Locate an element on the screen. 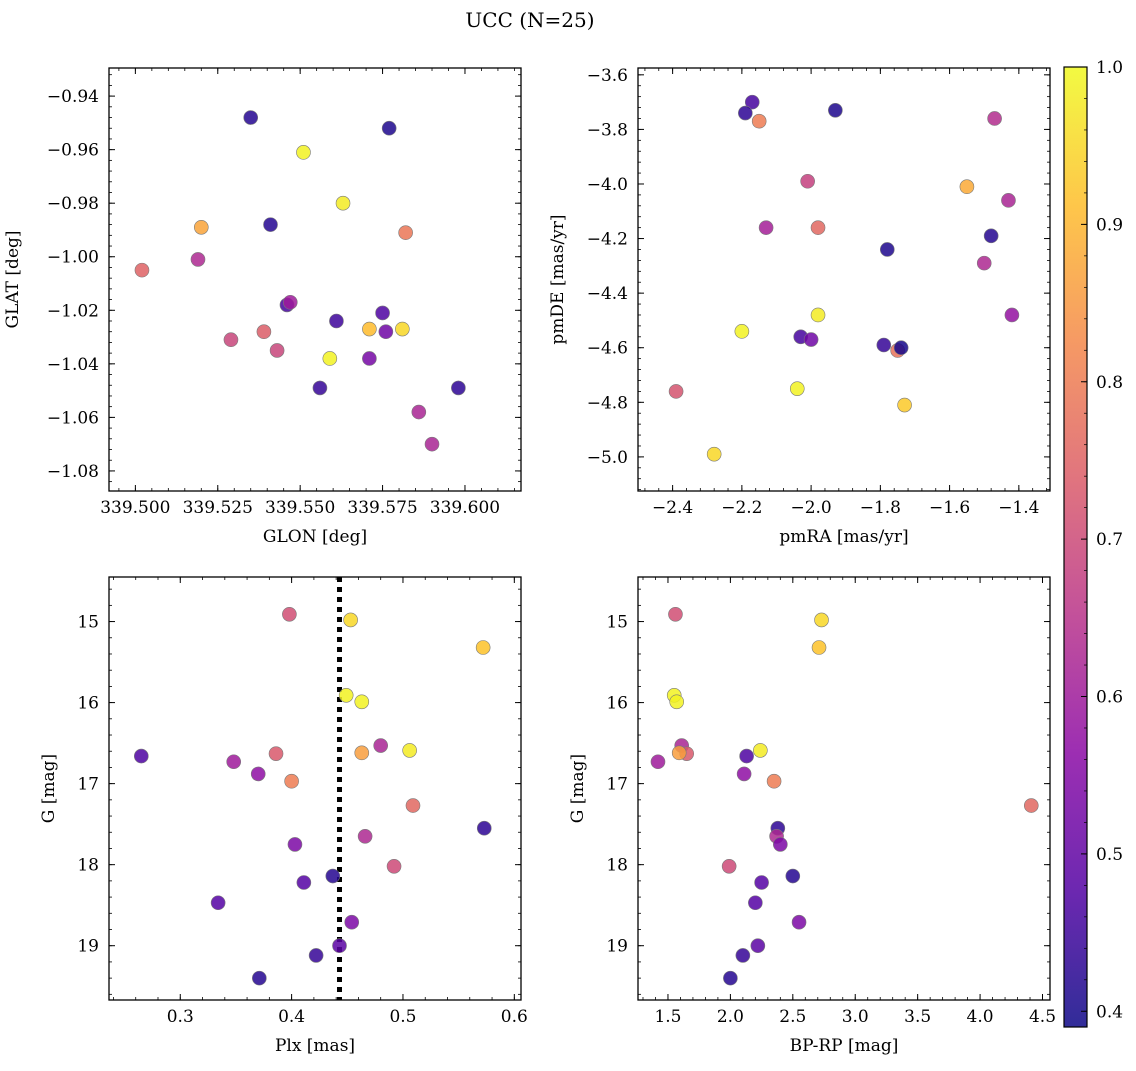  x-tick-label: −1.8 is located at coordinates (880, 508).